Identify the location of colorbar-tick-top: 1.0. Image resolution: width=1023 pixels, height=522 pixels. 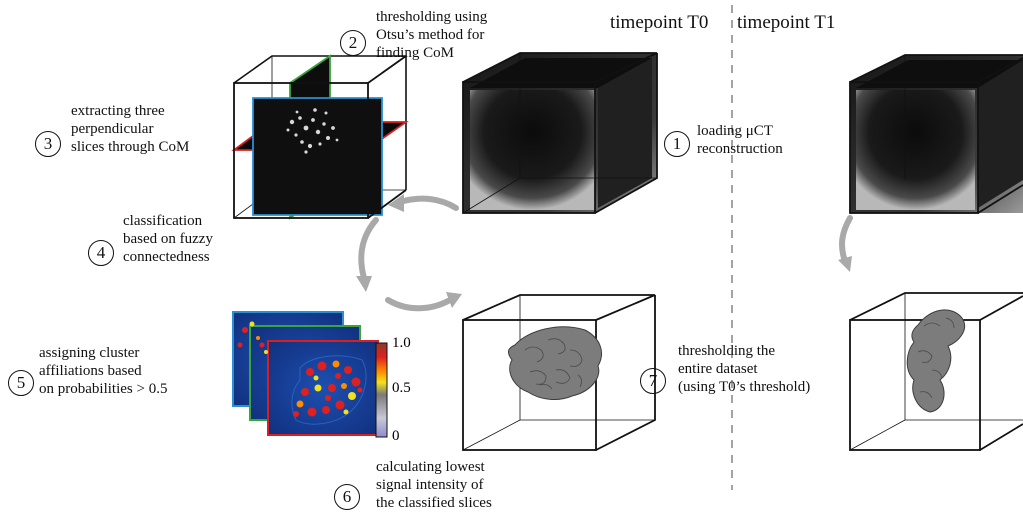
(401, 343).